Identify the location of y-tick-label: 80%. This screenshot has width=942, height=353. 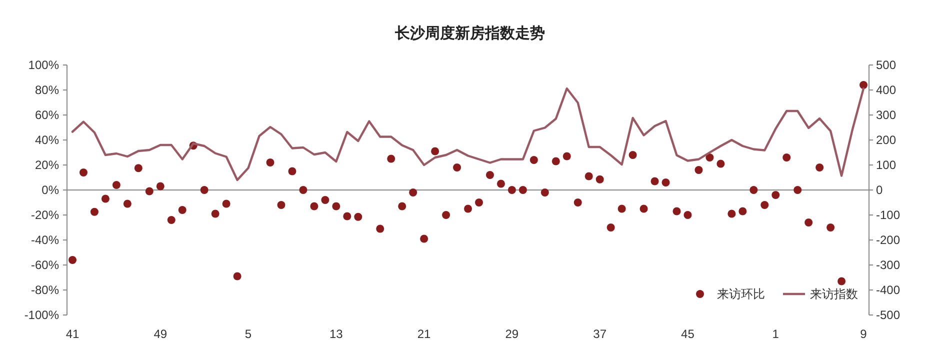
(47, 90).